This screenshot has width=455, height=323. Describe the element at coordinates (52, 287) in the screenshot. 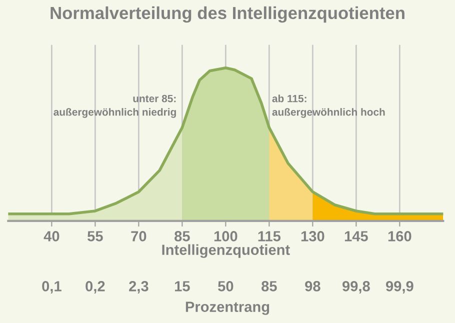

I see `text: 0,1` at that location.